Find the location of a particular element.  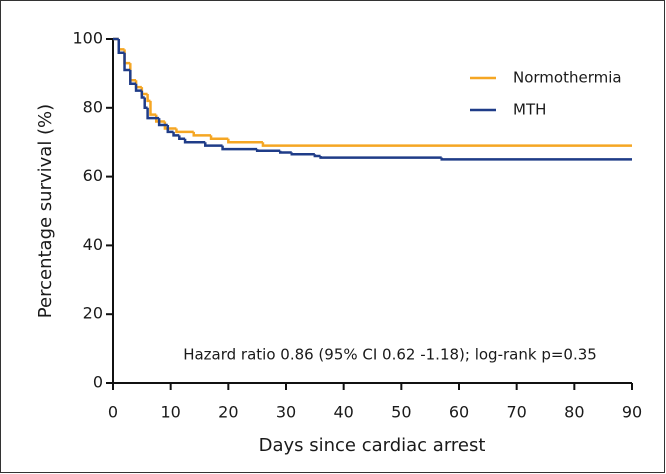

legend-label: Normothermia is located at coordinates (567, 78).